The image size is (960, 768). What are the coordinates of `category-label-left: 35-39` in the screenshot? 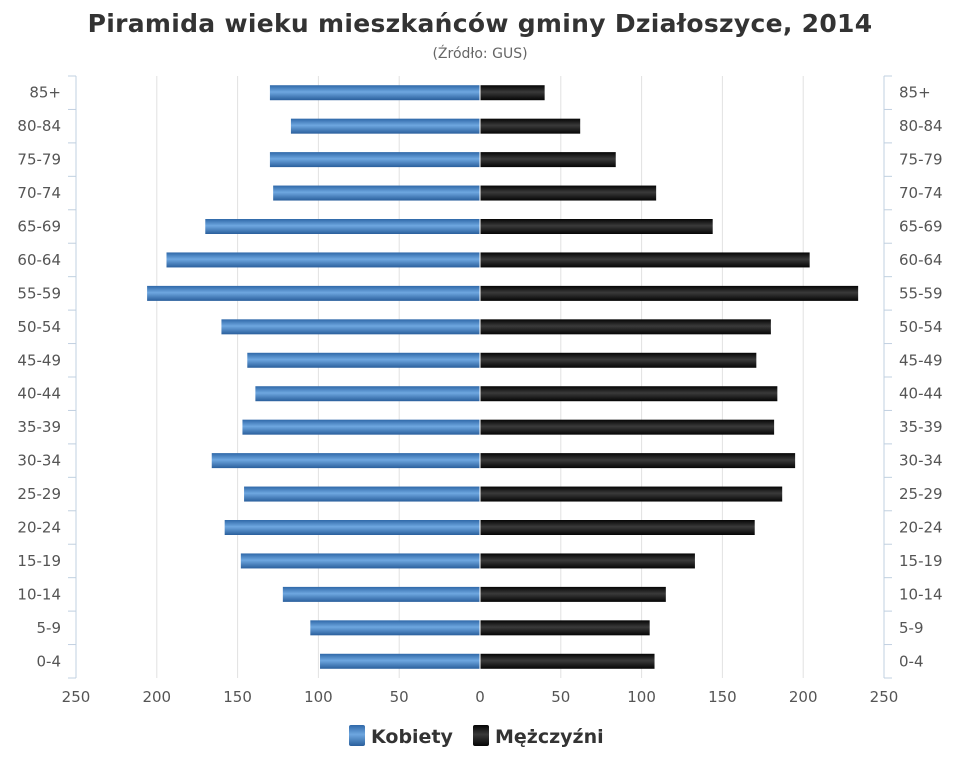 It's located at (39, 427).